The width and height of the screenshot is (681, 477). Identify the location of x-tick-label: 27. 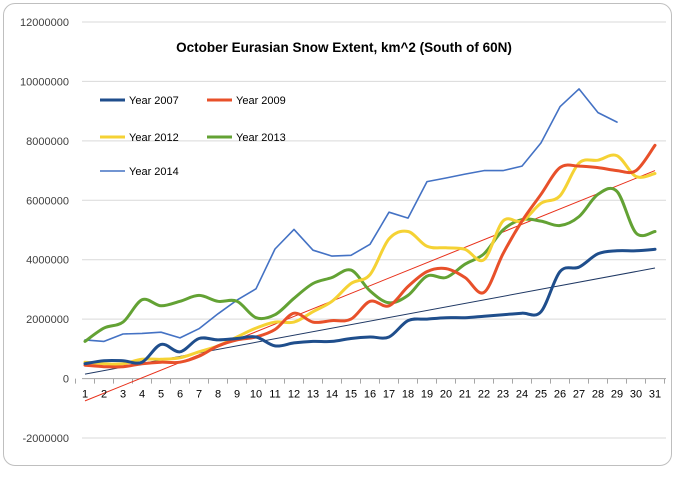
(579, 395).